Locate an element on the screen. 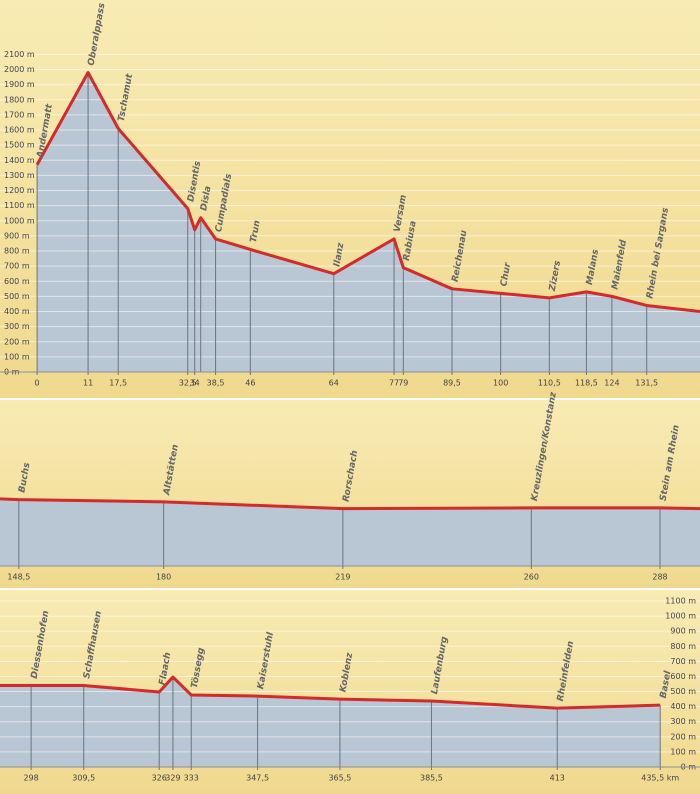  y-tick-label: 2000 m is located at coordinates (19, 69).